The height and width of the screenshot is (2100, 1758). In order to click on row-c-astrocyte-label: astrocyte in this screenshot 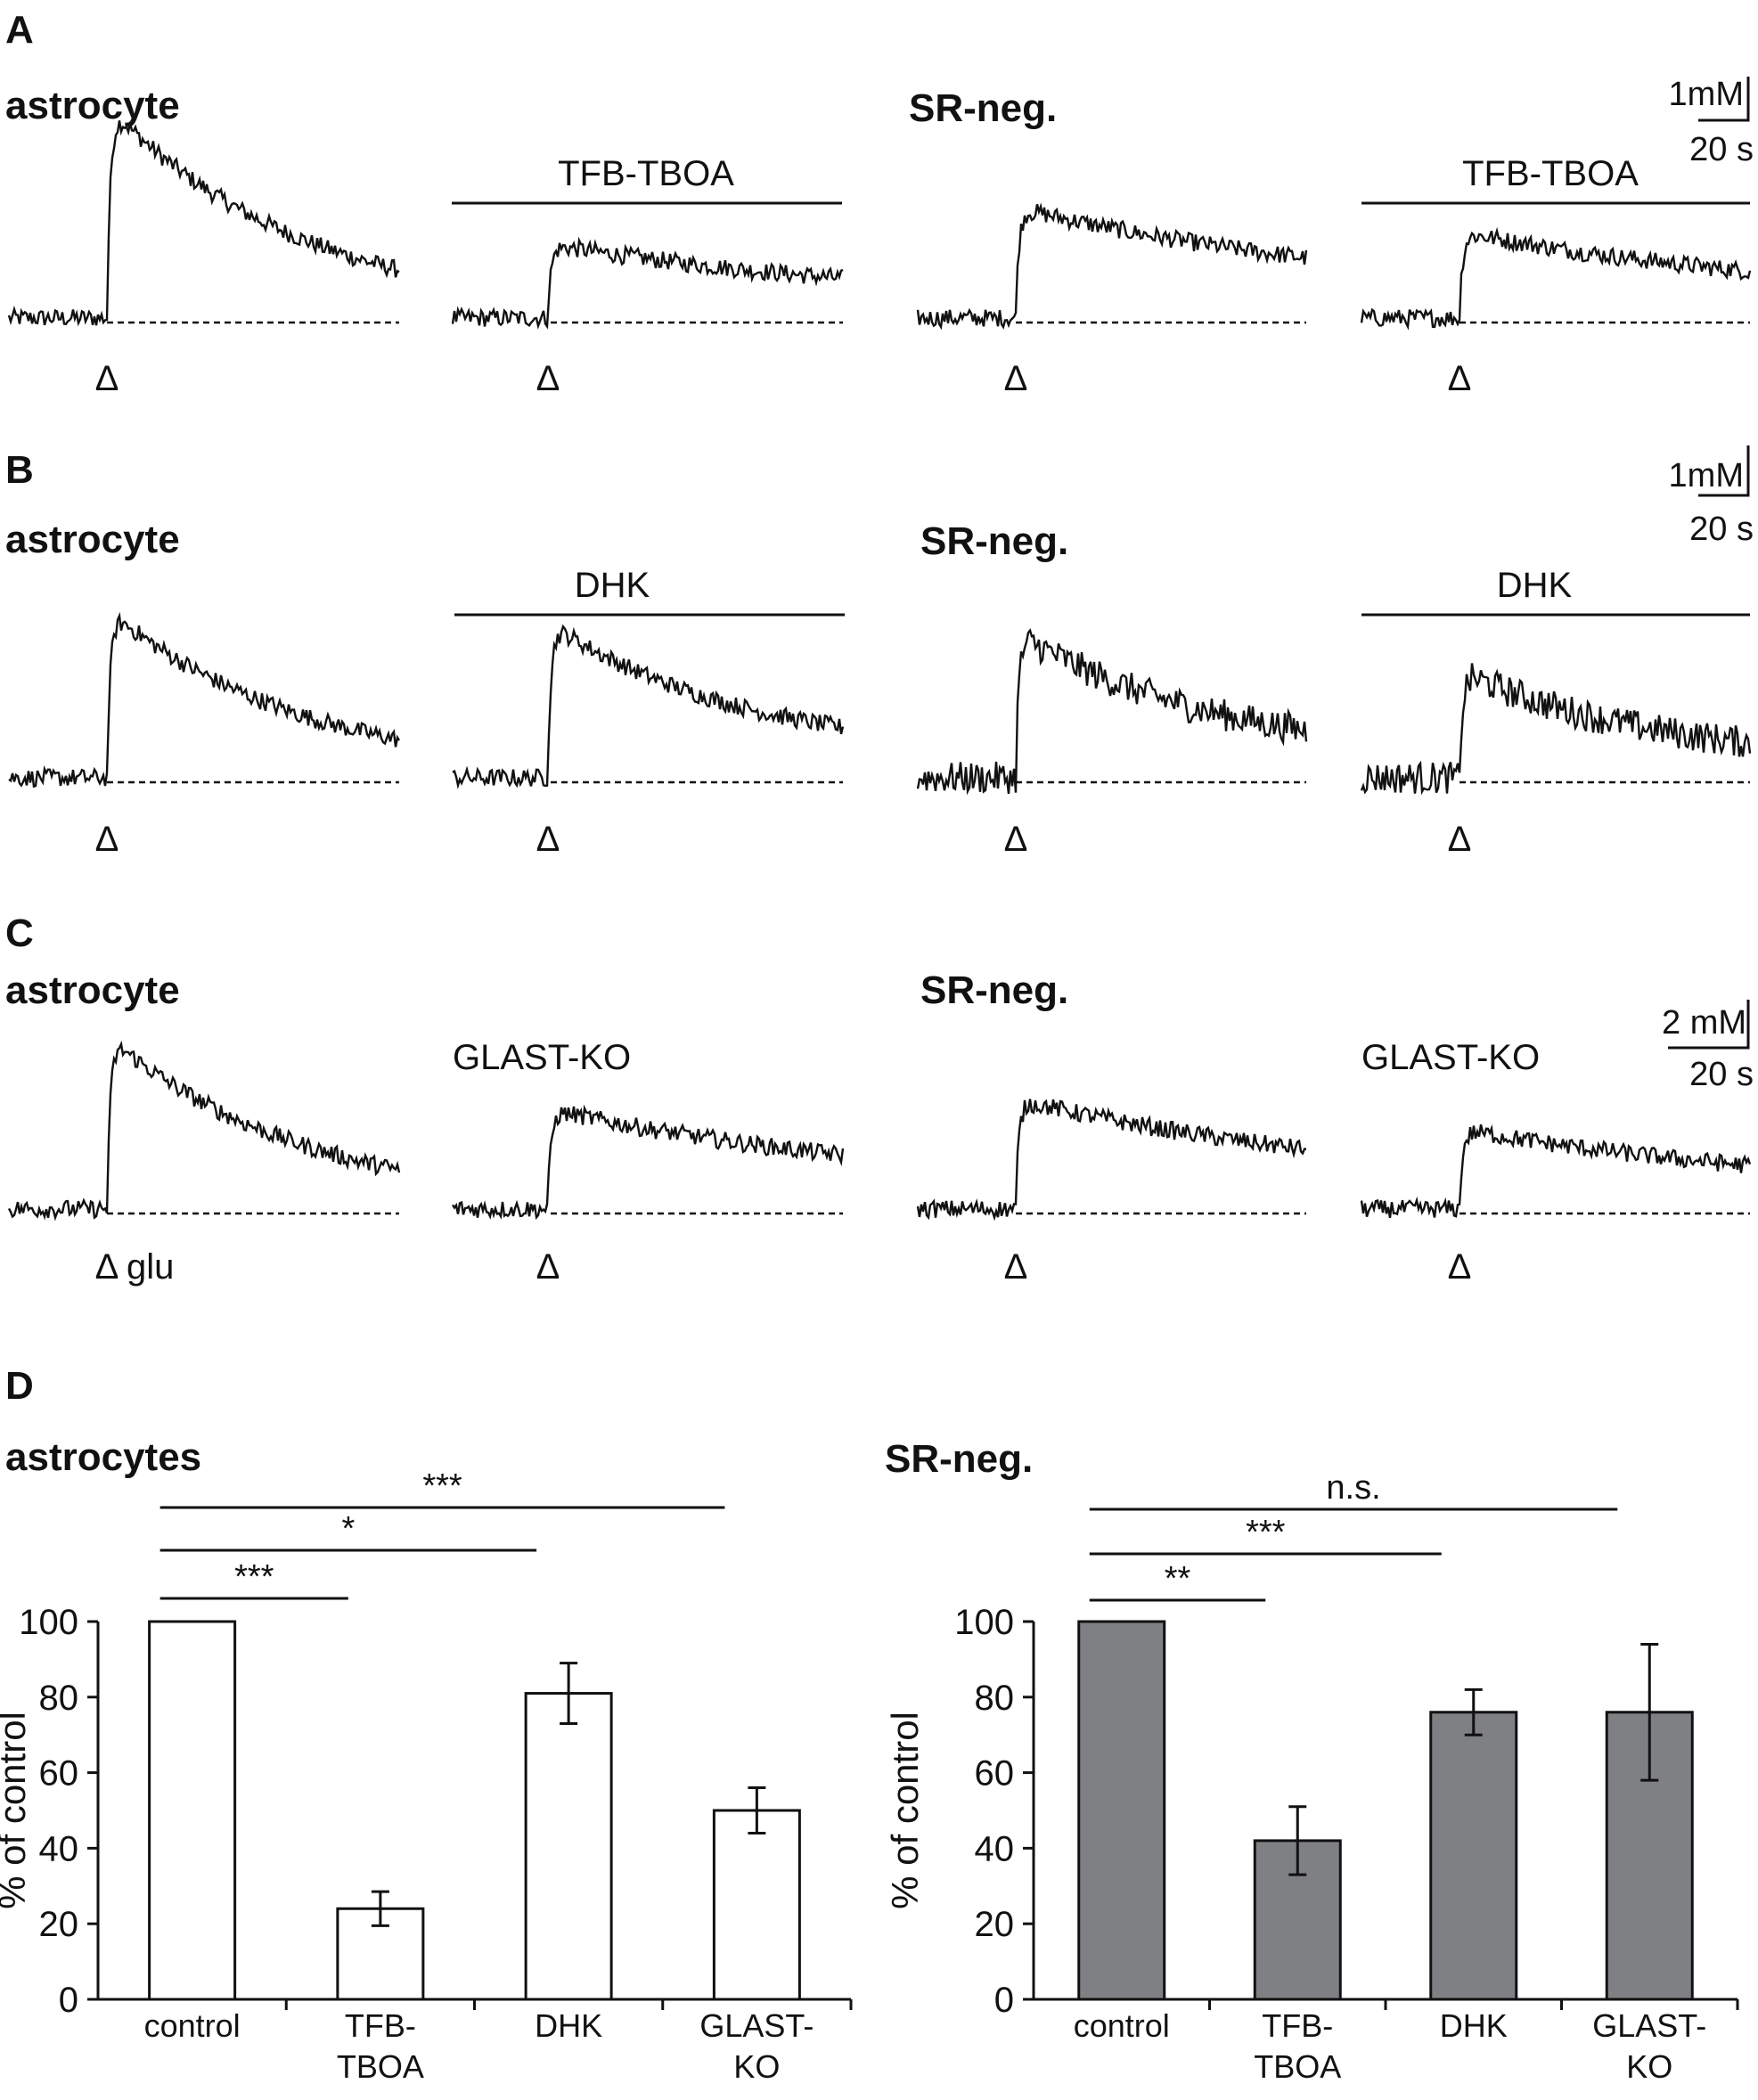, I will do `click(92, 990)`.